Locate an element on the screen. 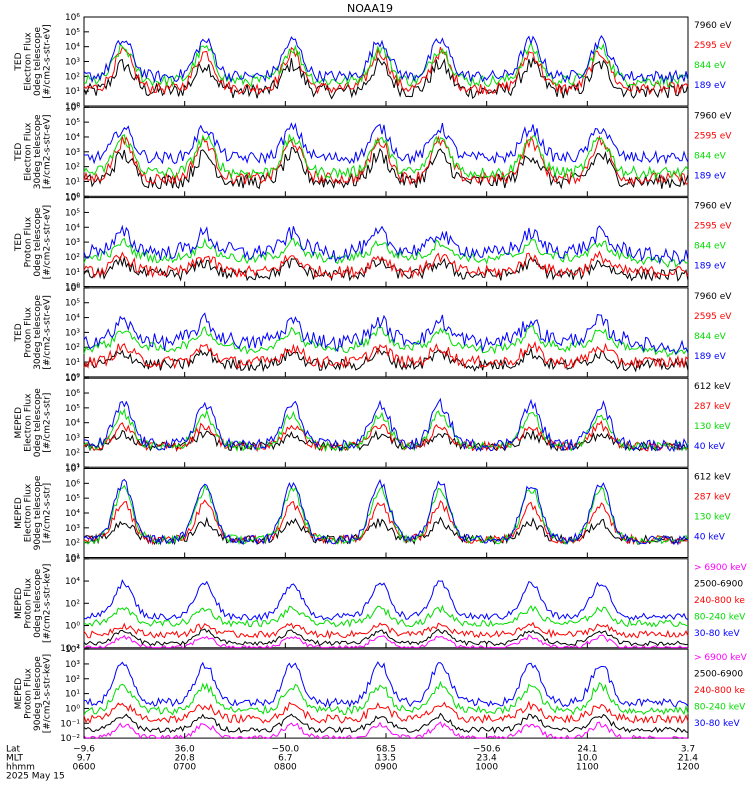 This screenshot has width=750, height=800. x-tick-mlt: 6.7 is located at coordinates (285, 758).